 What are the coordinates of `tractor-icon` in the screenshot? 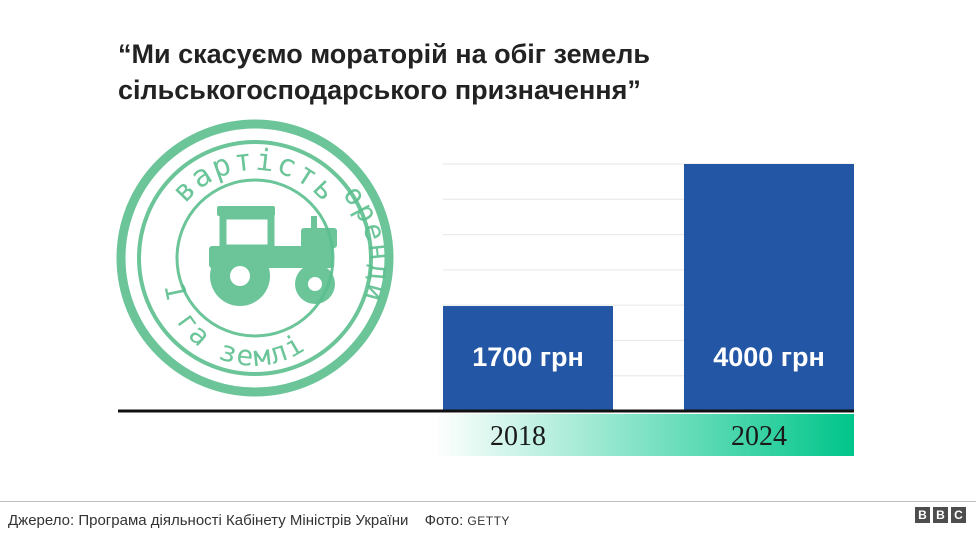 It's located at (273, 256).